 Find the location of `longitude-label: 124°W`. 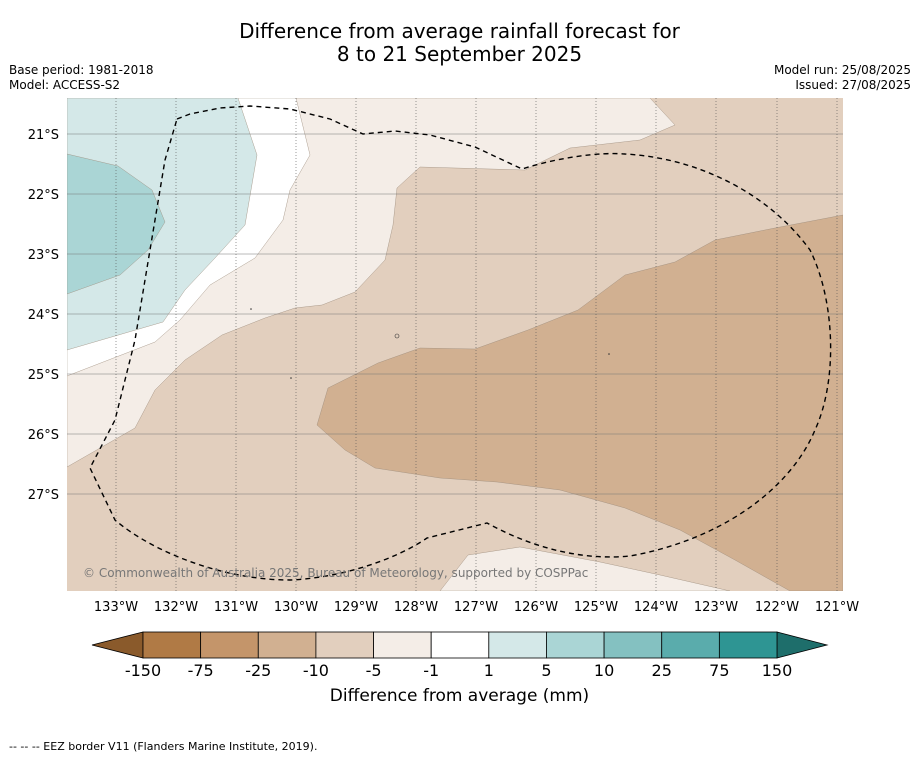

longitude-label: 124°W is located at coordinates (656, 607).